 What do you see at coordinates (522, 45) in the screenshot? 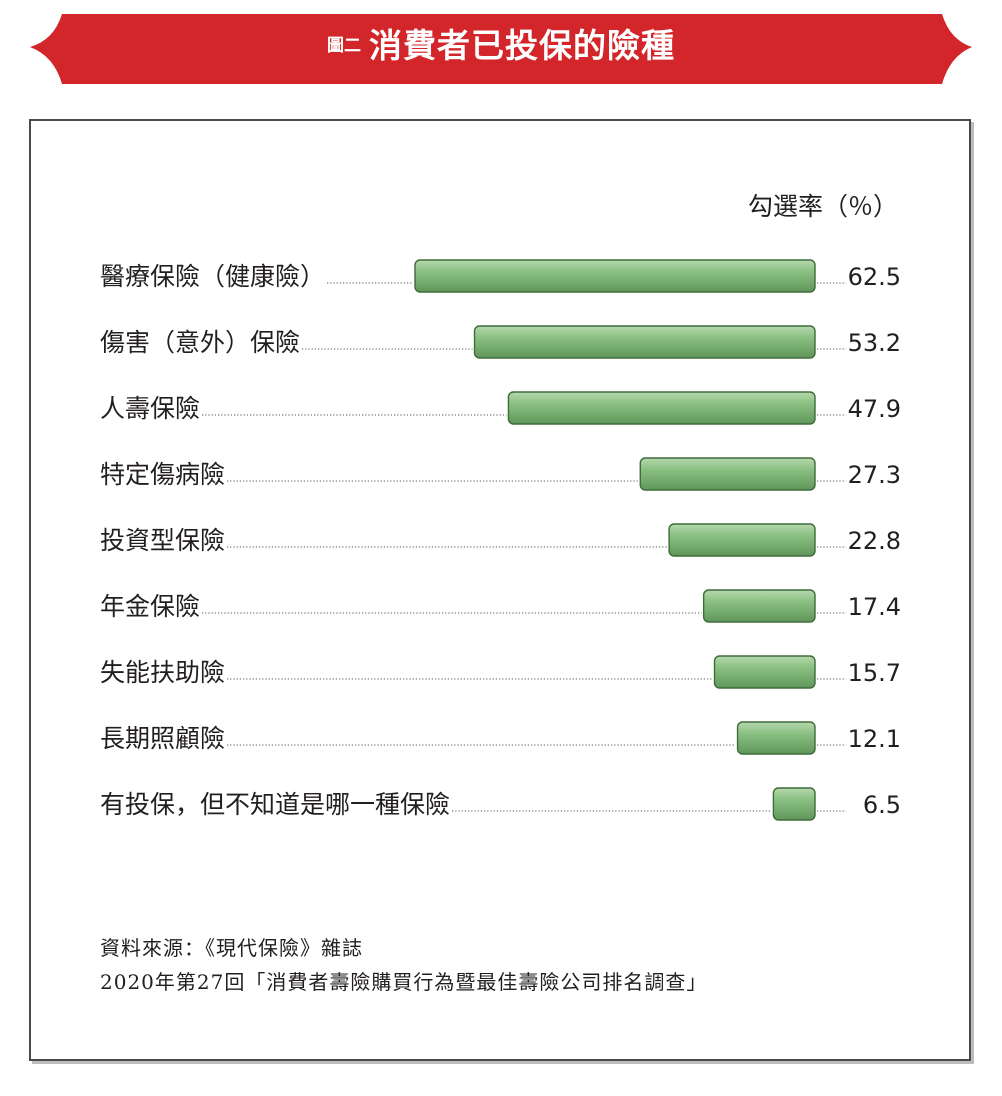
I see `chart-title: 消費者已投保的險種` at bounding box center [522, 45].